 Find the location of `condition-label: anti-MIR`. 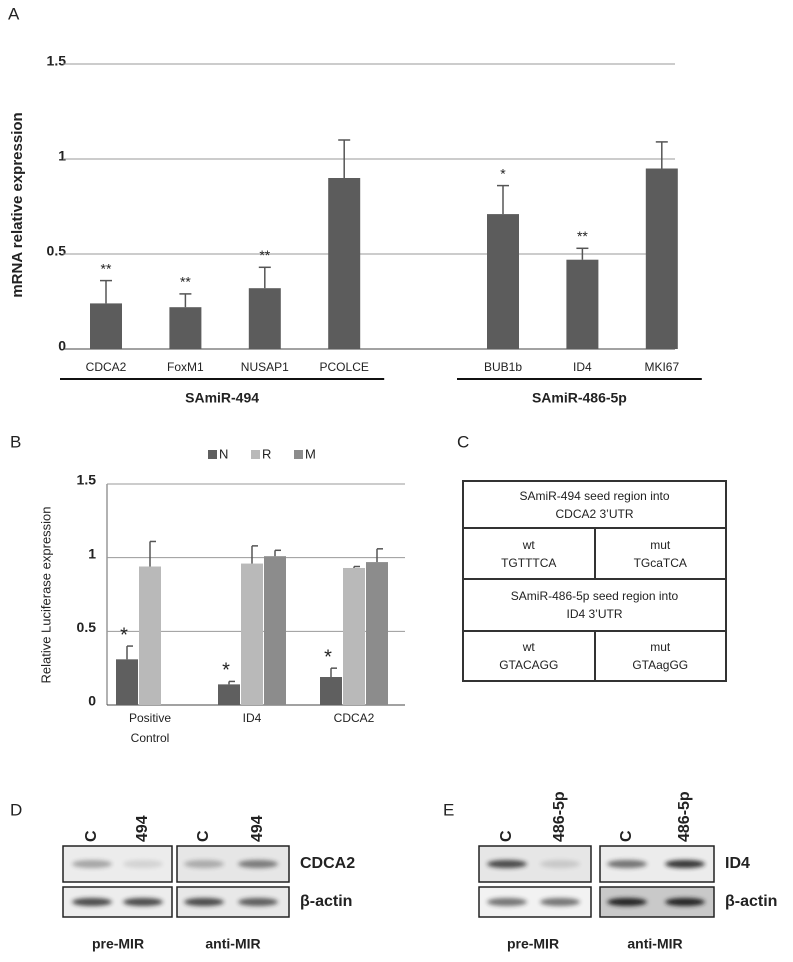

condition-label: anti-MIR is located at coordinates (232, 944).